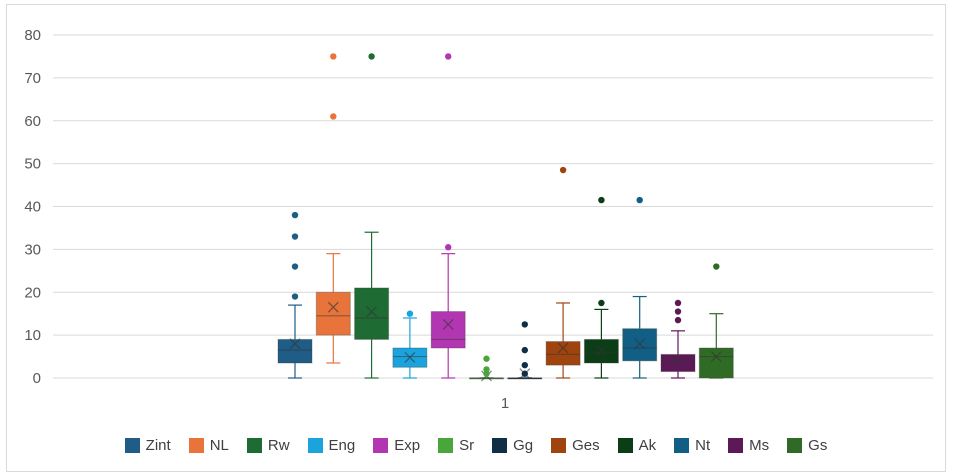 The width and height of the screenshot is (954, 476). I want to click on legend-item: Sr, so click(456, 445).